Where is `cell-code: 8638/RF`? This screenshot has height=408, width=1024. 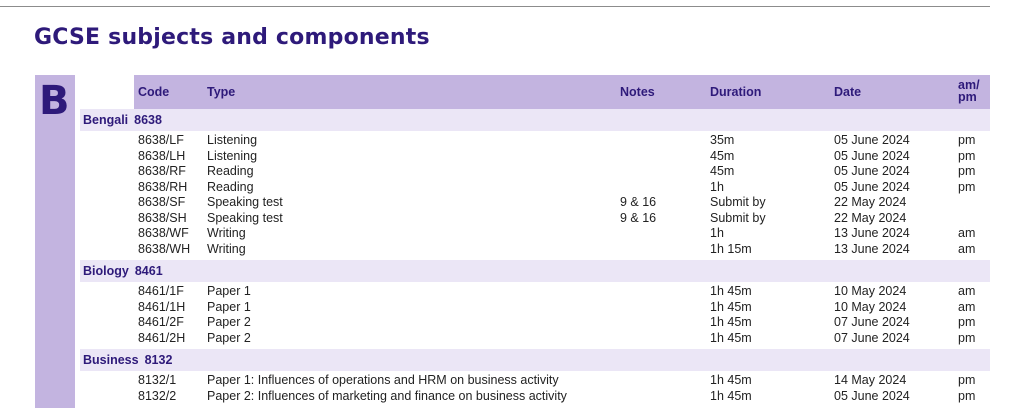 cell-code: 8638/RF is located at coordinates (162, 171).